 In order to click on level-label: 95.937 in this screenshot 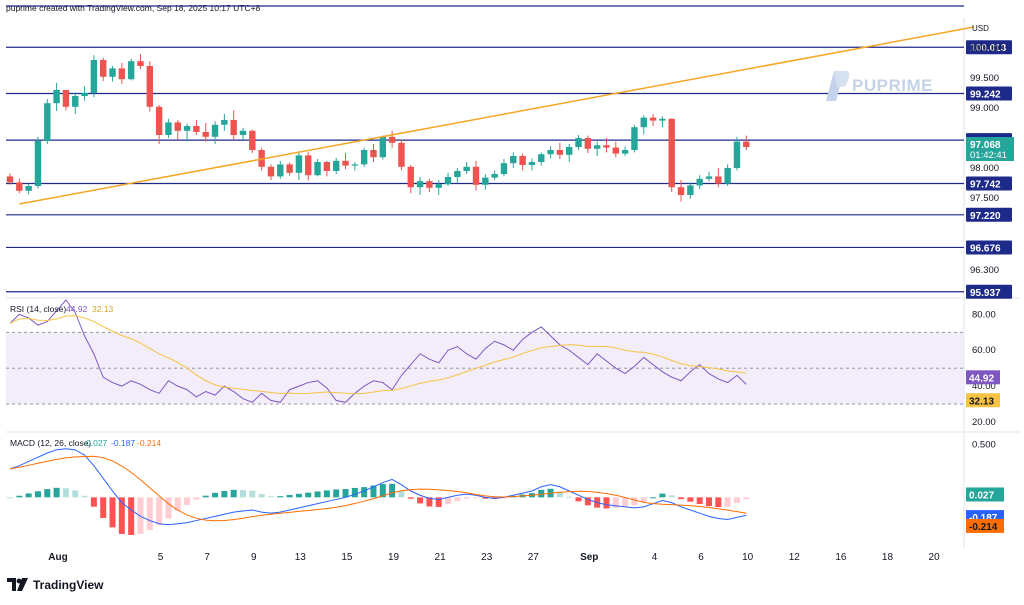, I will do `click(989, 291)`.